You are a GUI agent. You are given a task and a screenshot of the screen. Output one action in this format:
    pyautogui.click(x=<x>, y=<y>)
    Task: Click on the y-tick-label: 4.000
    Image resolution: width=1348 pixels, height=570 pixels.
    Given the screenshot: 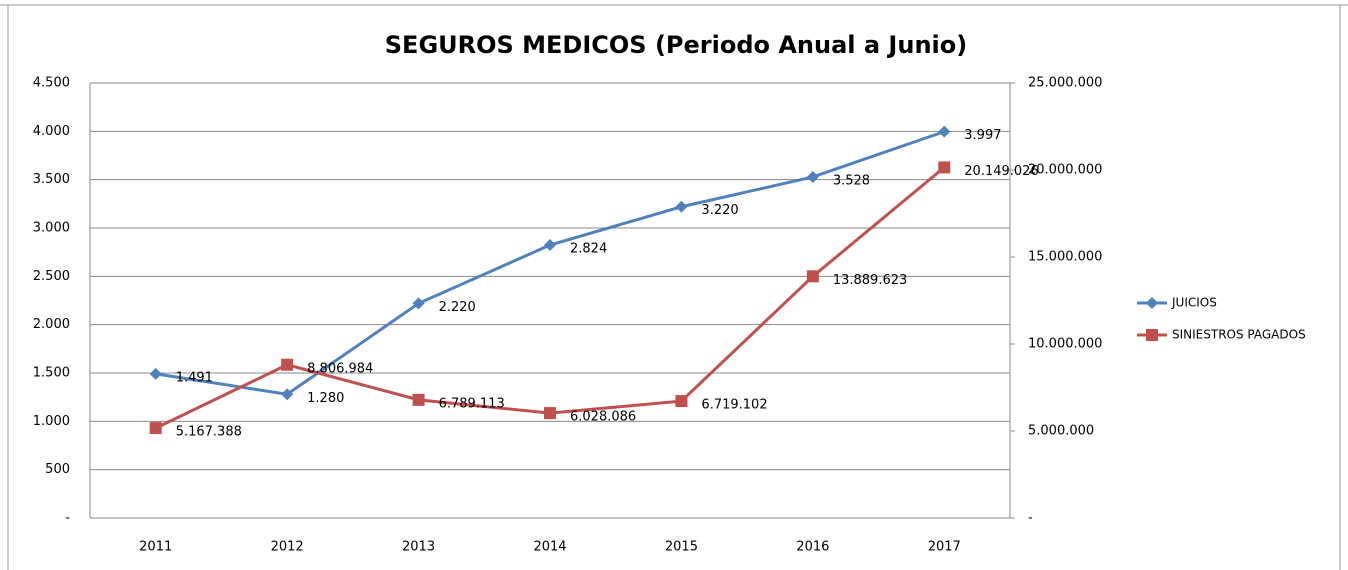 What is the action you would take?
    pyautogui.click(x=51, y=131)
    